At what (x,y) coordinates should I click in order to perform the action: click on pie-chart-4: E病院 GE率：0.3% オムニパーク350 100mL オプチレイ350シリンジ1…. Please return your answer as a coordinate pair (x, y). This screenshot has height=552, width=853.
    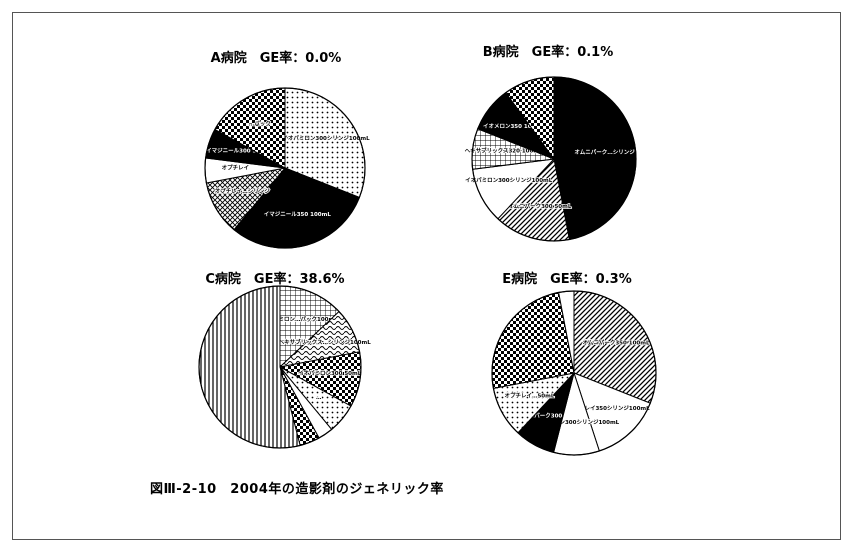
    Looking at the image, I should click on (574, 363).